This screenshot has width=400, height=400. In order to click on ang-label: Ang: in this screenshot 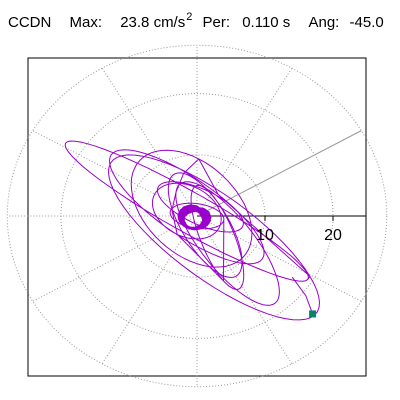, I will do `click(324, 22)`.